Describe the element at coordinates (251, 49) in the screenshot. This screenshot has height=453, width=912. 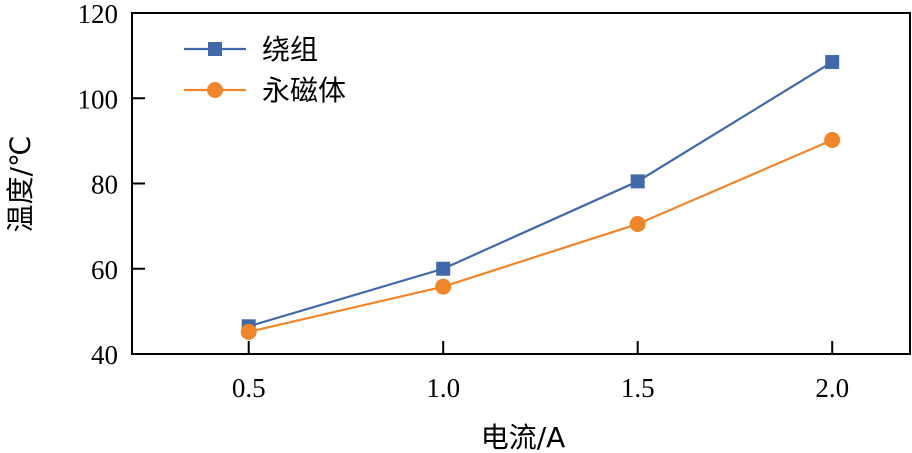
I see `legend-item-winding: 绕组` at that location.